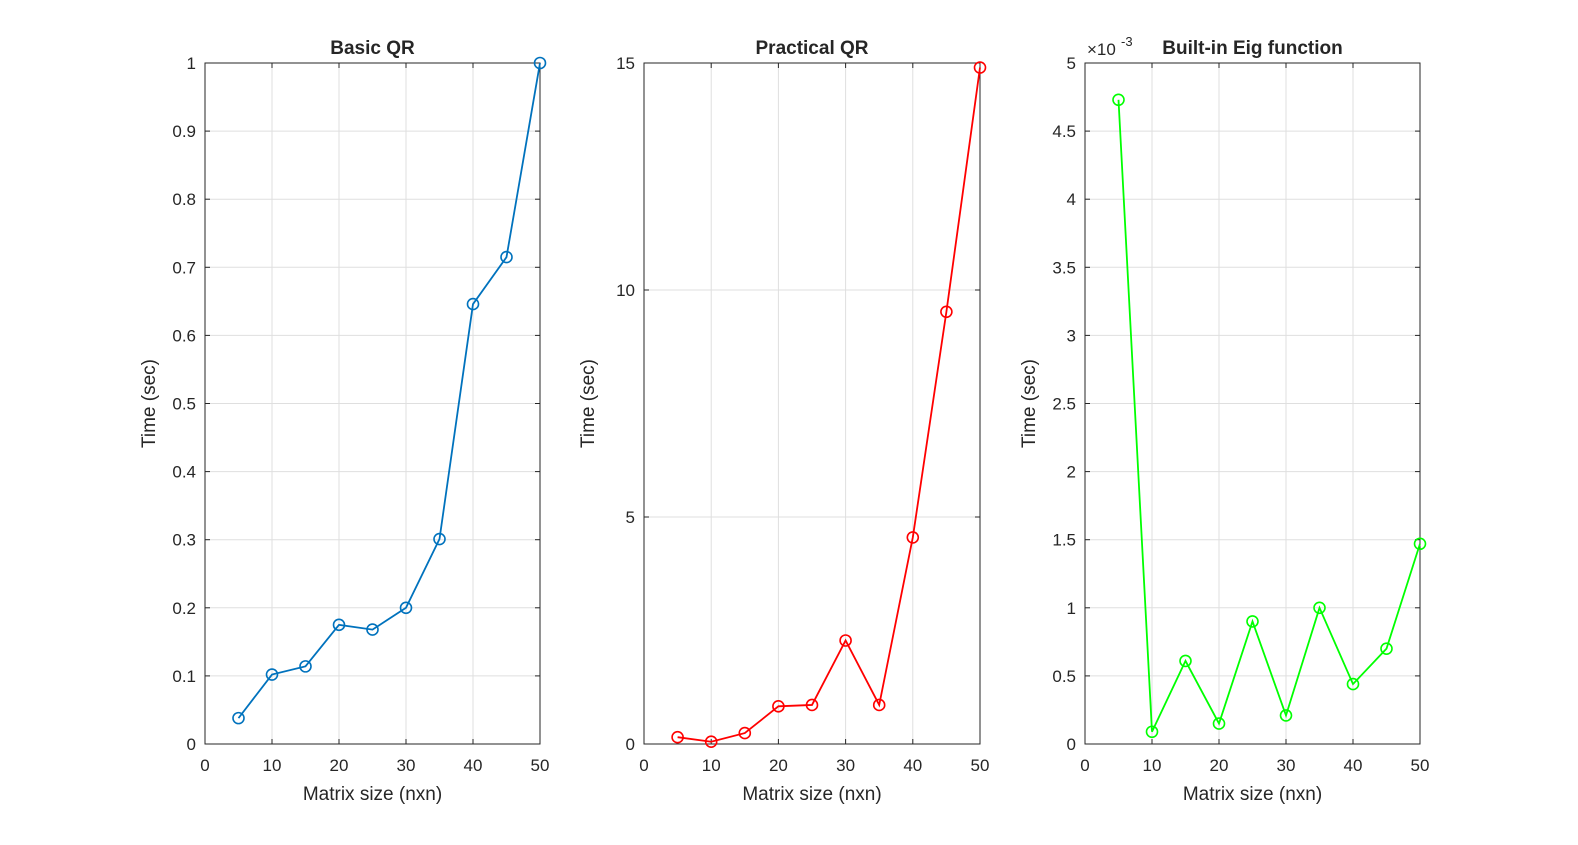 The height and width of the screenshot is (845, 1578). Describe the element at coordinates (1064, 540) in the screenshot. I see `y-tick-label: 1.5` at that location.